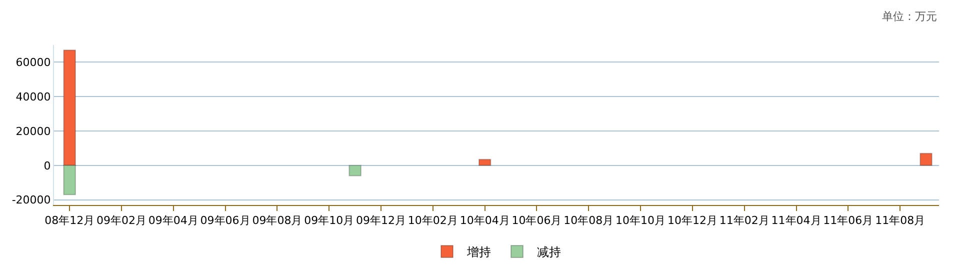 Image resolution: width=959 pixels, height=278 pixels. Describe the element at coordinates (549, 252) in the screenshot. I see `legend-label: 减持` at that location.